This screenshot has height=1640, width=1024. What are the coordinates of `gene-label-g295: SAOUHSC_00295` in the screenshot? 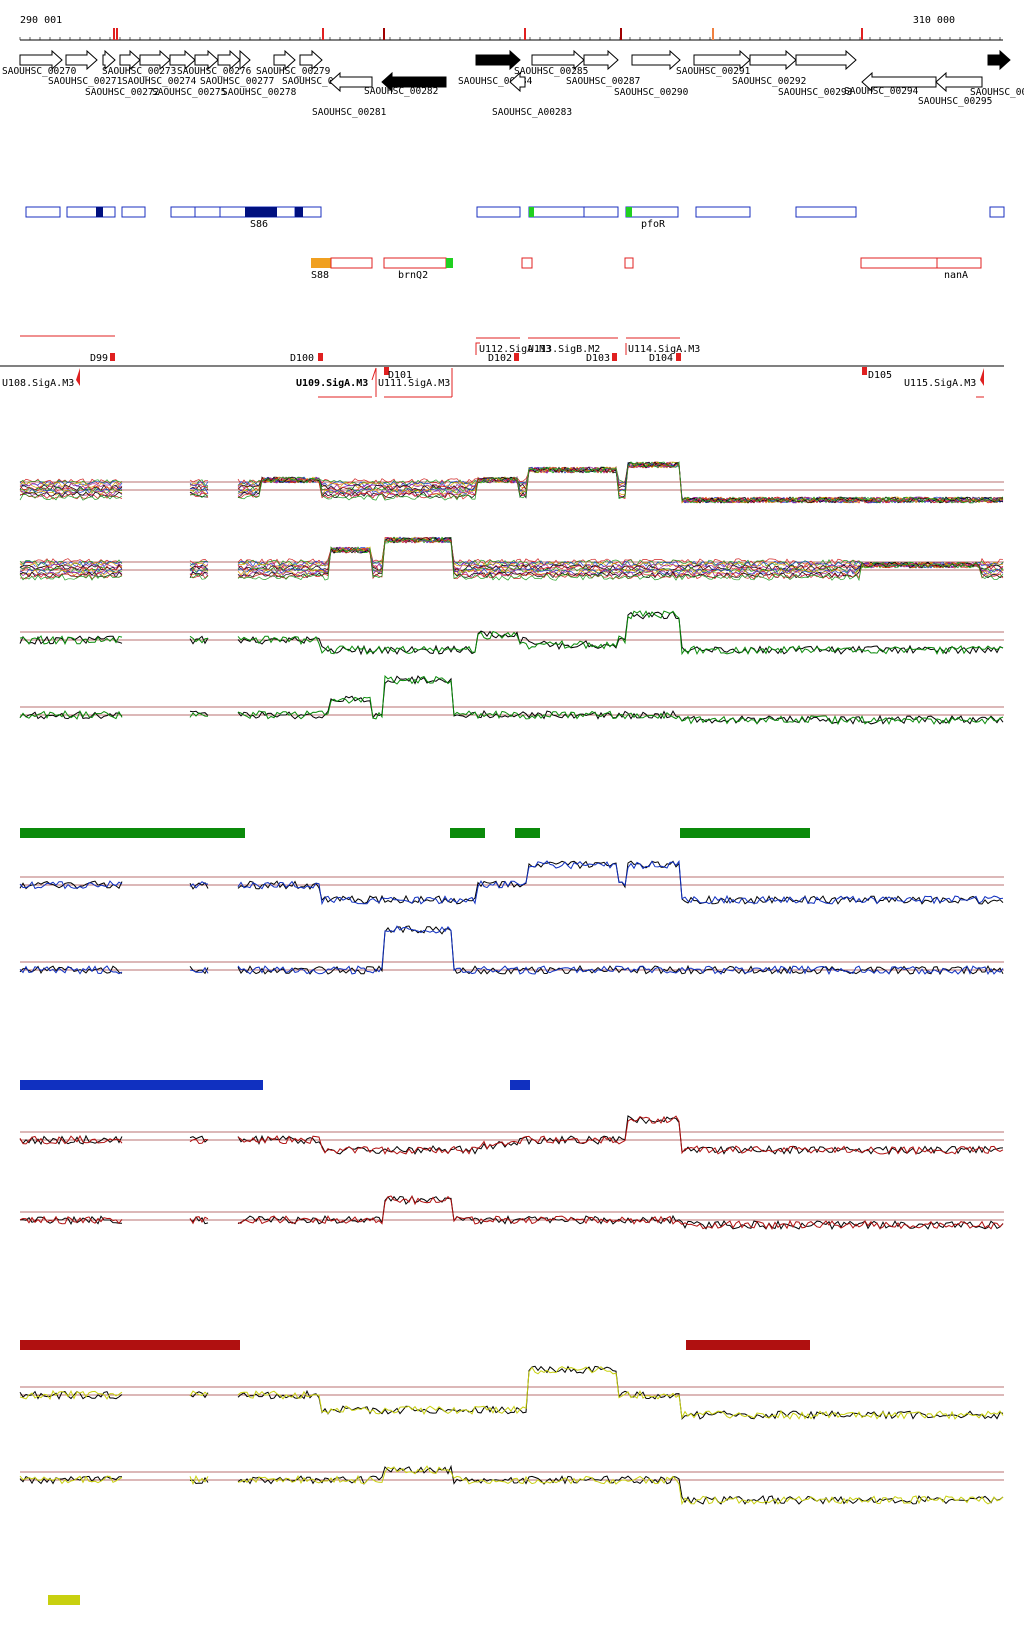 It's located at (955, 101).